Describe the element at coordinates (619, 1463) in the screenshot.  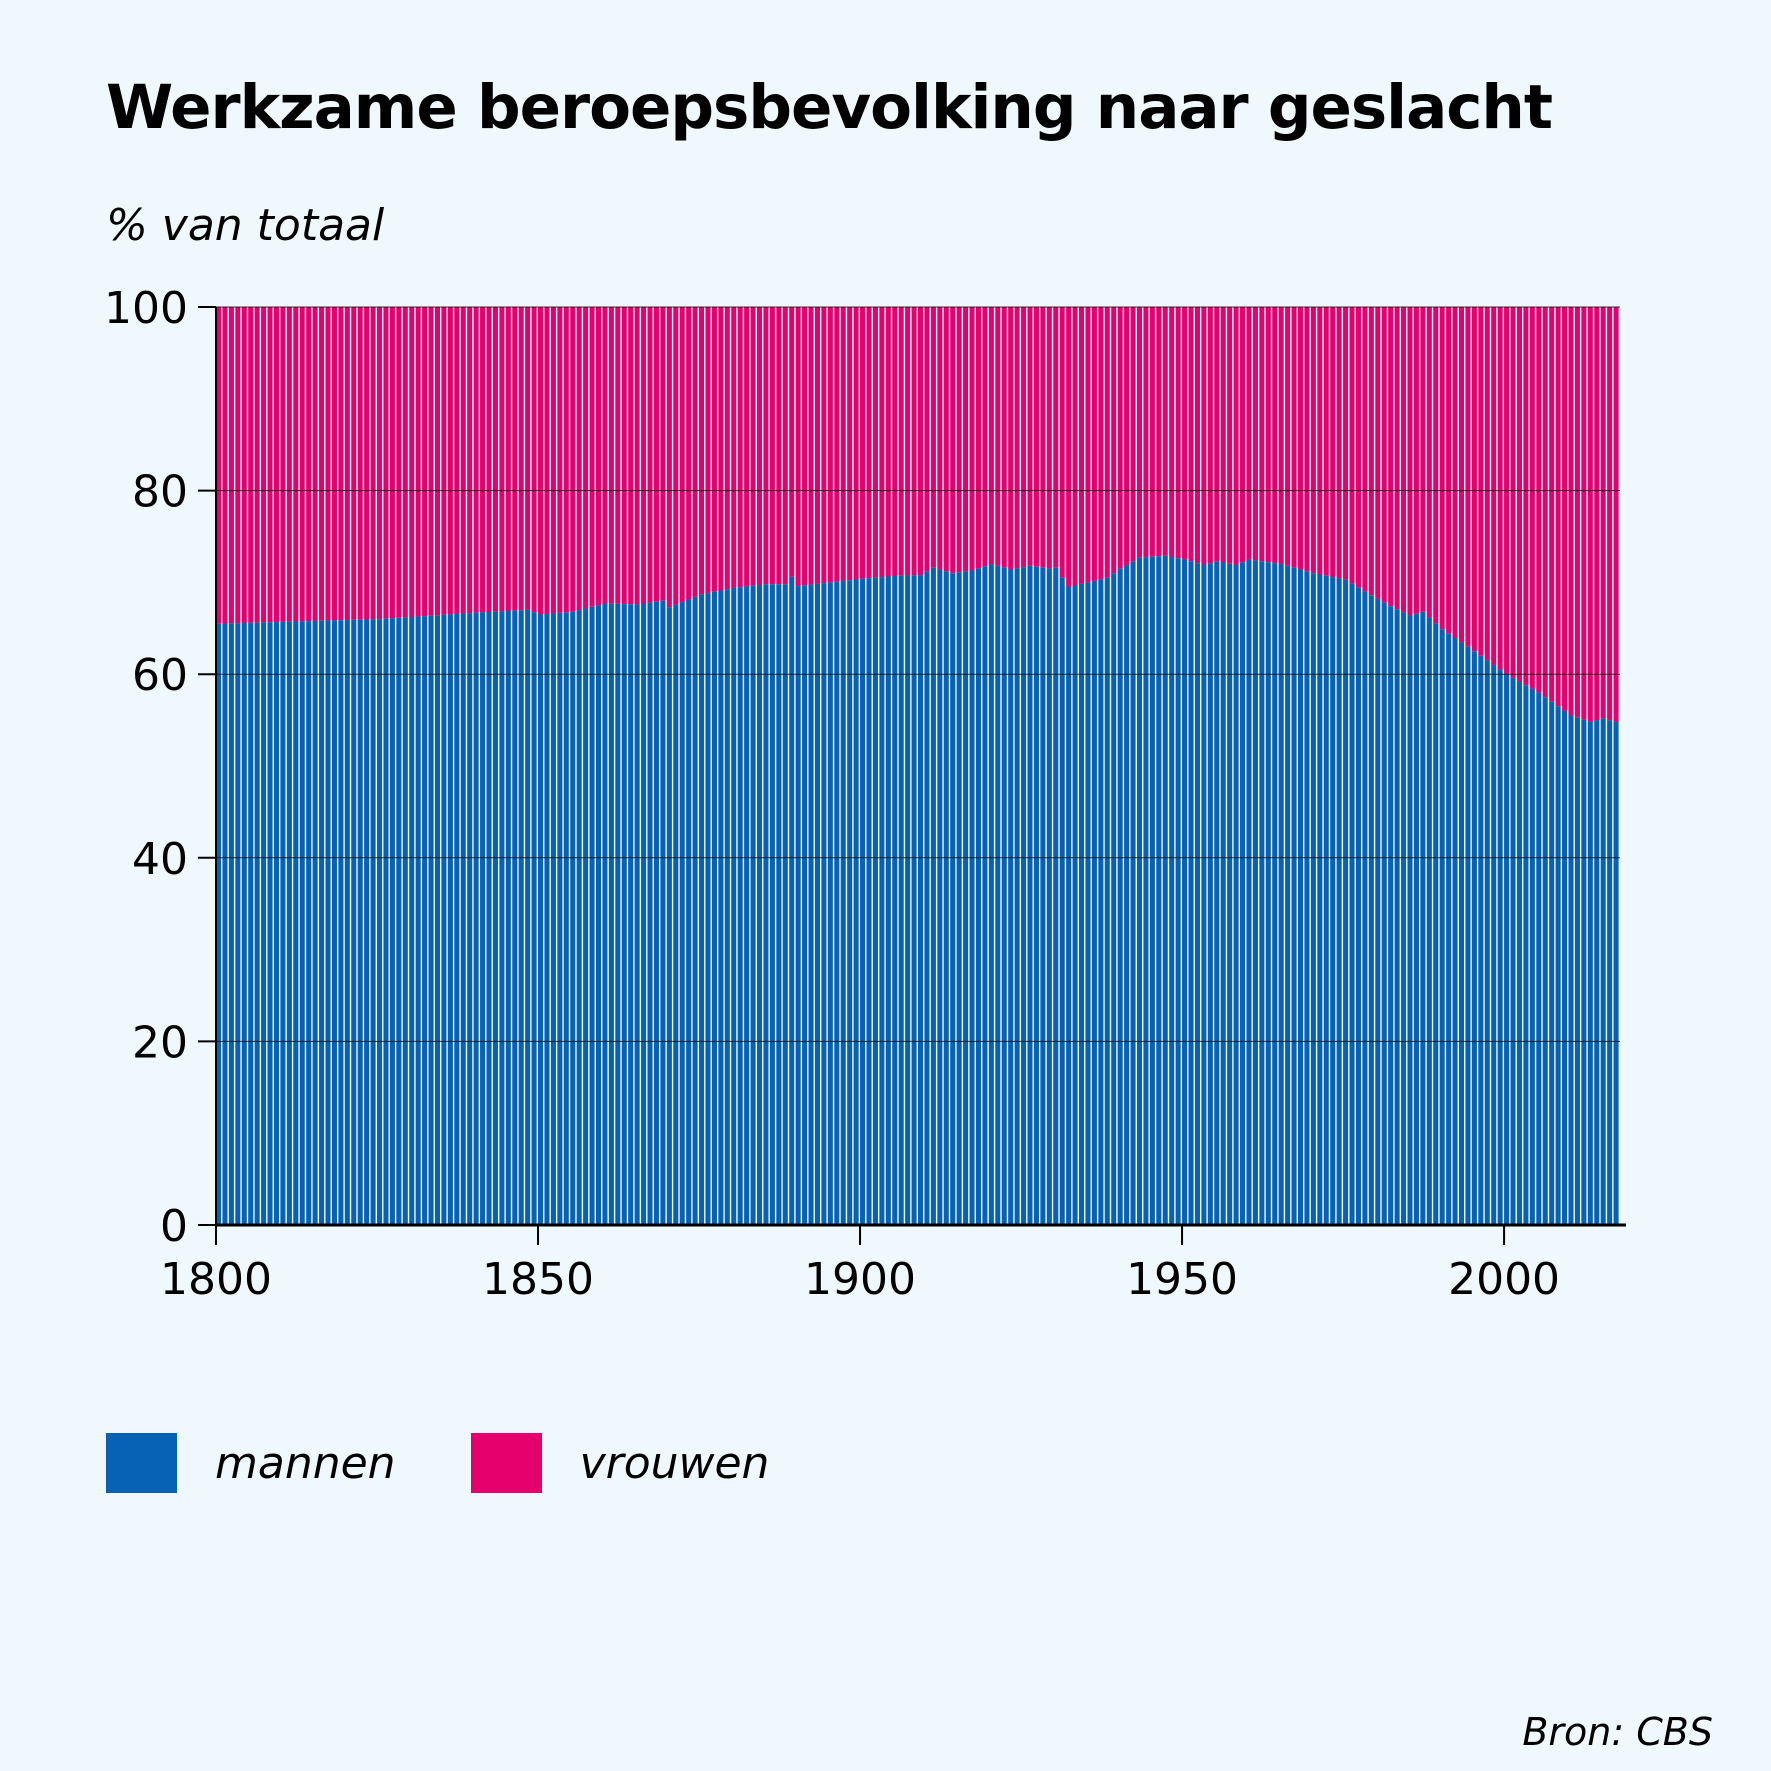
I see `legend-item-vrouwen: vrouwen` at that location.